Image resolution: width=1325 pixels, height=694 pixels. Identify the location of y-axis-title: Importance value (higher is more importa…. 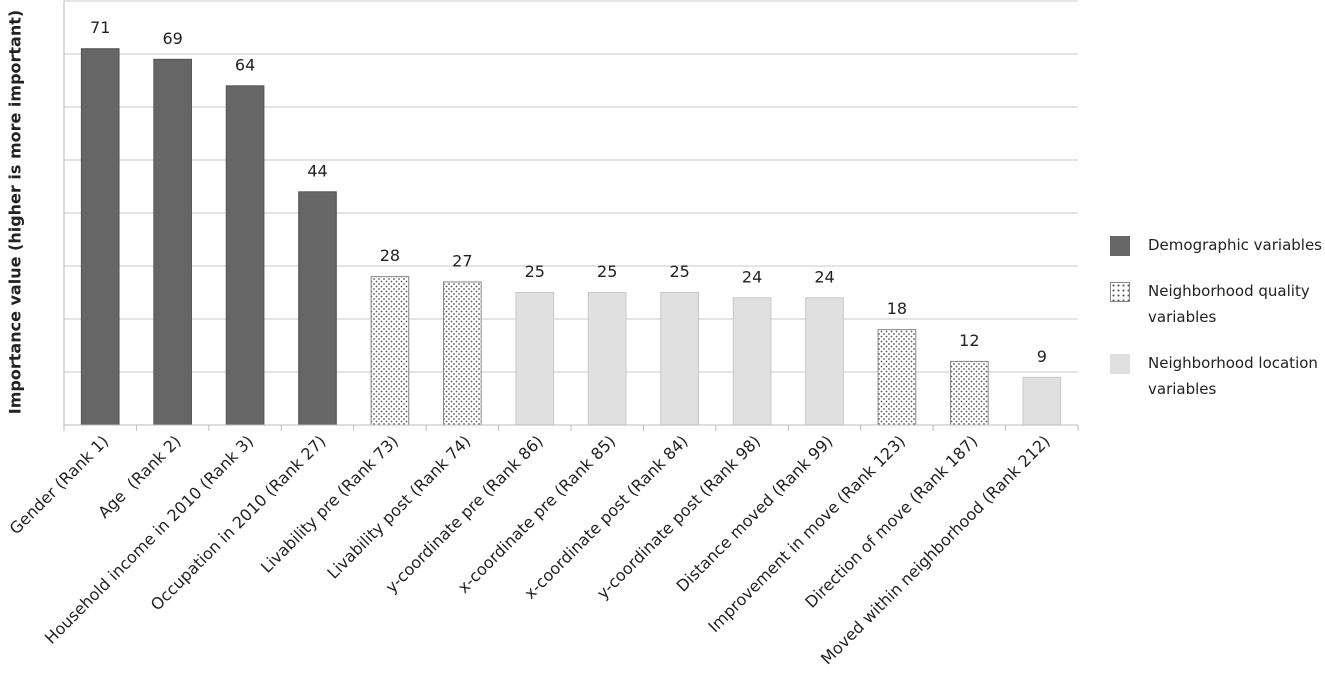
(15, 212).